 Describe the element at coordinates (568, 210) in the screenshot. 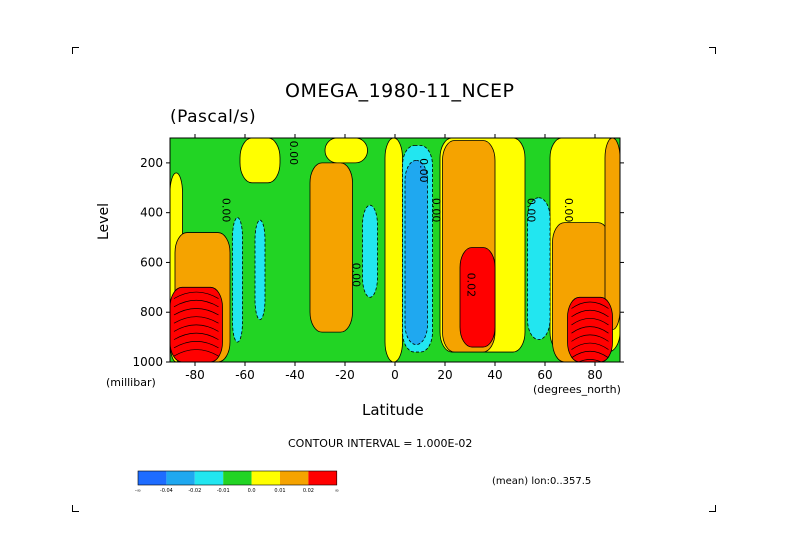

I see `contour-label-7: 0.00` at that location.